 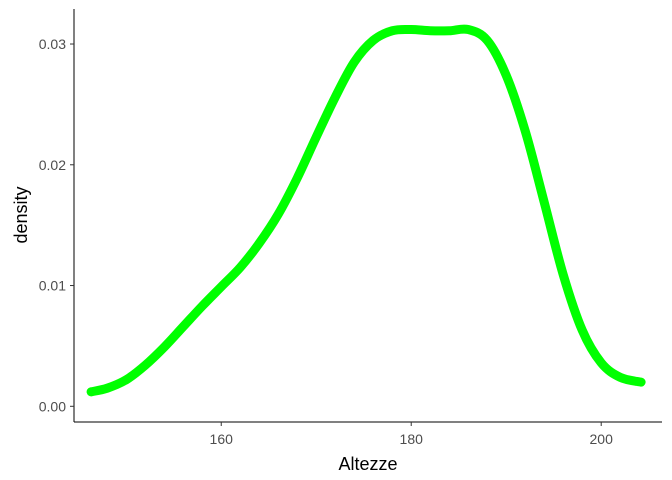 I want to click on x-tick-label: 200, so click(x=602, y=439).